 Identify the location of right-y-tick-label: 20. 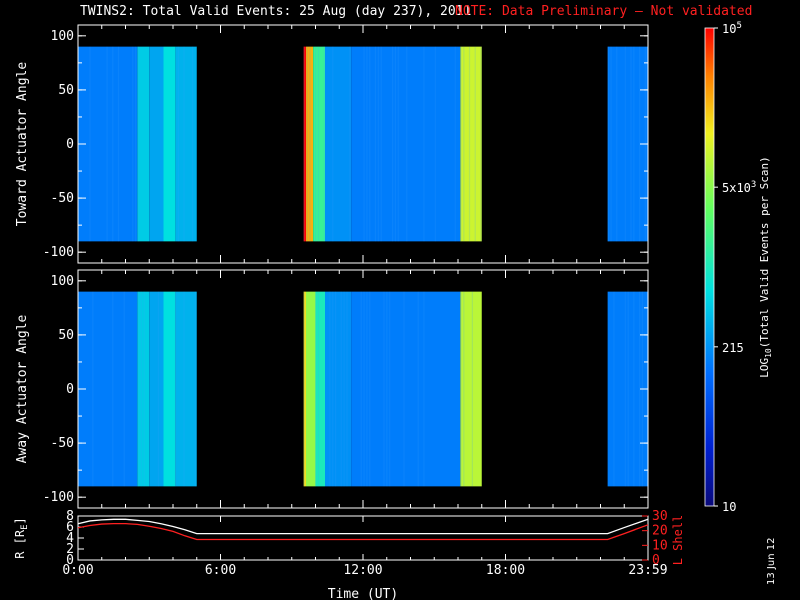
(660, 531).